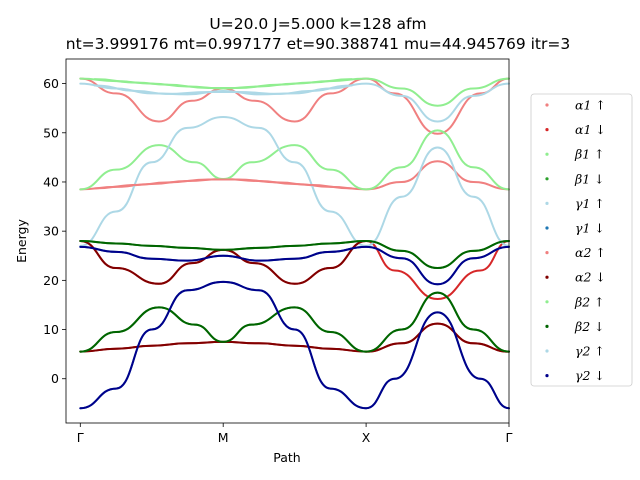  I want to click on y-tick-label: 0, so click(55, 378).